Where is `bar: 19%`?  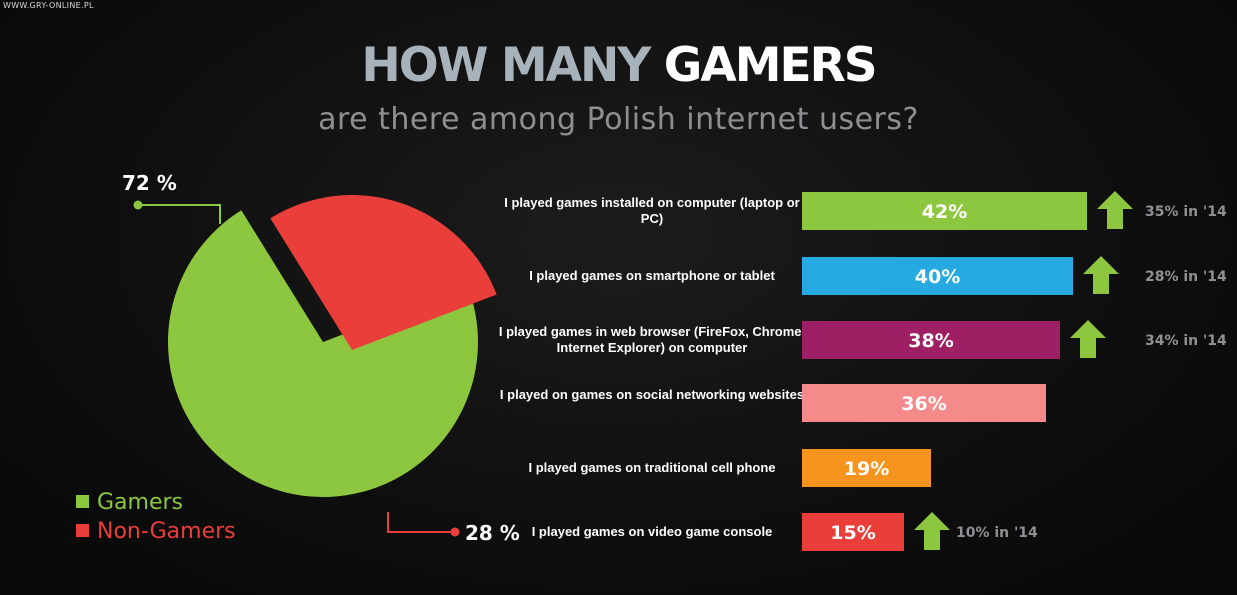 bar: 19% is located at coordinates (866, 468).